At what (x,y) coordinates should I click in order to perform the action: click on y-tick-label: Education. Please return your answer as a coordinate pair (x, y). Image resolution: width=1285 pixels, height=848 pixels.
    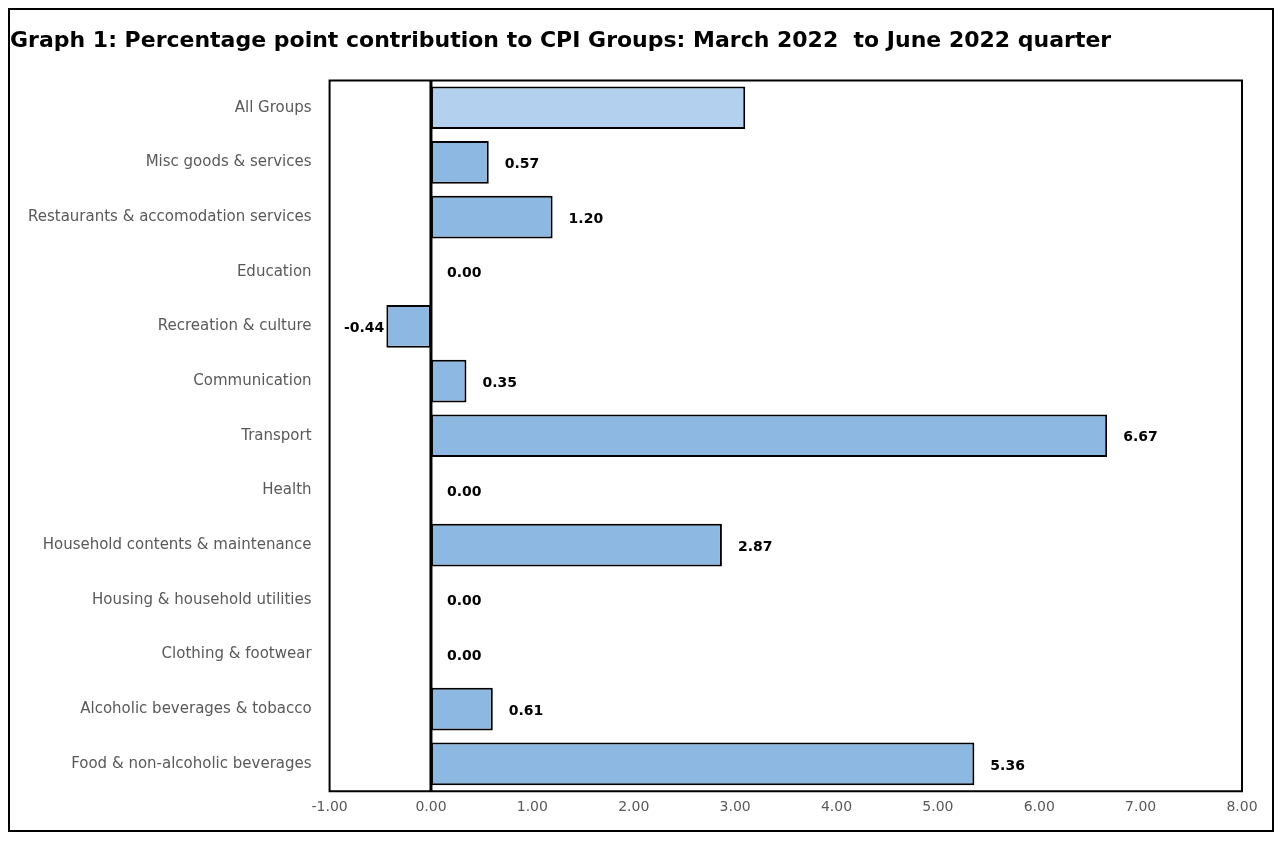
    Looking at the image, I should click on (274, 270).